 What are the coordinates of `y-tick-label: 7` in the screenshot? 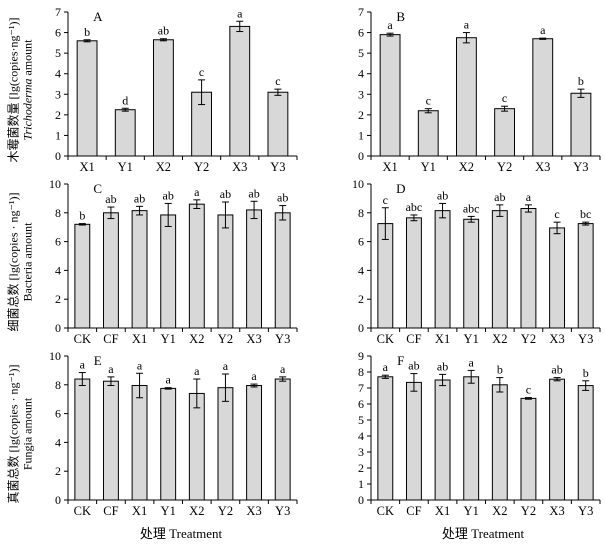 It's located at (361, 388).